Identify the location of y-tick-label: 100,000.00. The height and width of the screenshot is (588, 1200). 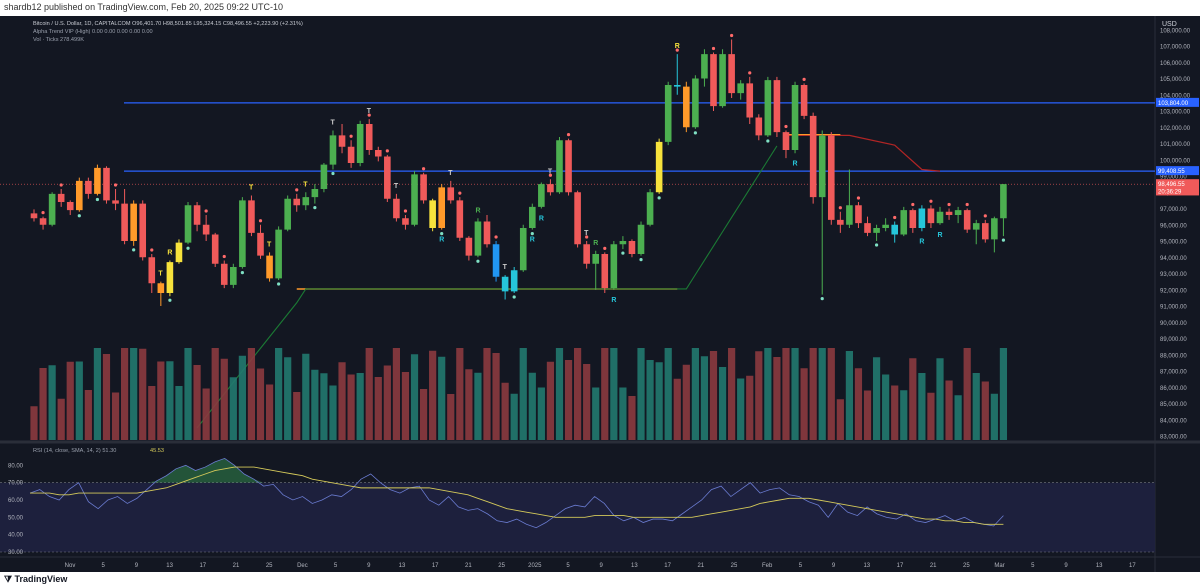
(1175, 161).